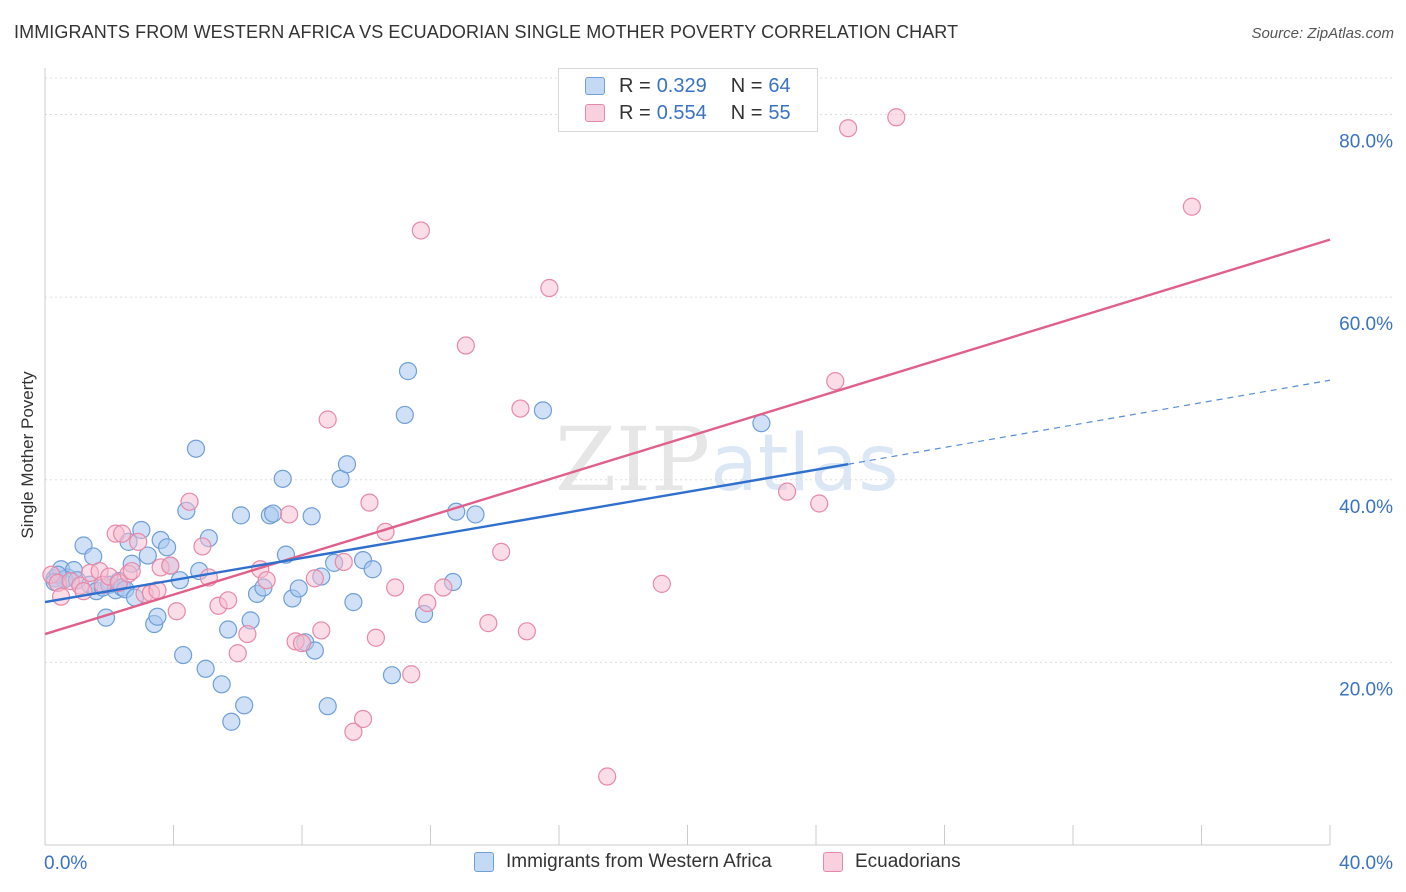 The height and width of the screenshot is (892, 1406). Describe the element at coordinates (1366, 142) in the screenshot. I see `y-tick-label: 80.0%` at that location.